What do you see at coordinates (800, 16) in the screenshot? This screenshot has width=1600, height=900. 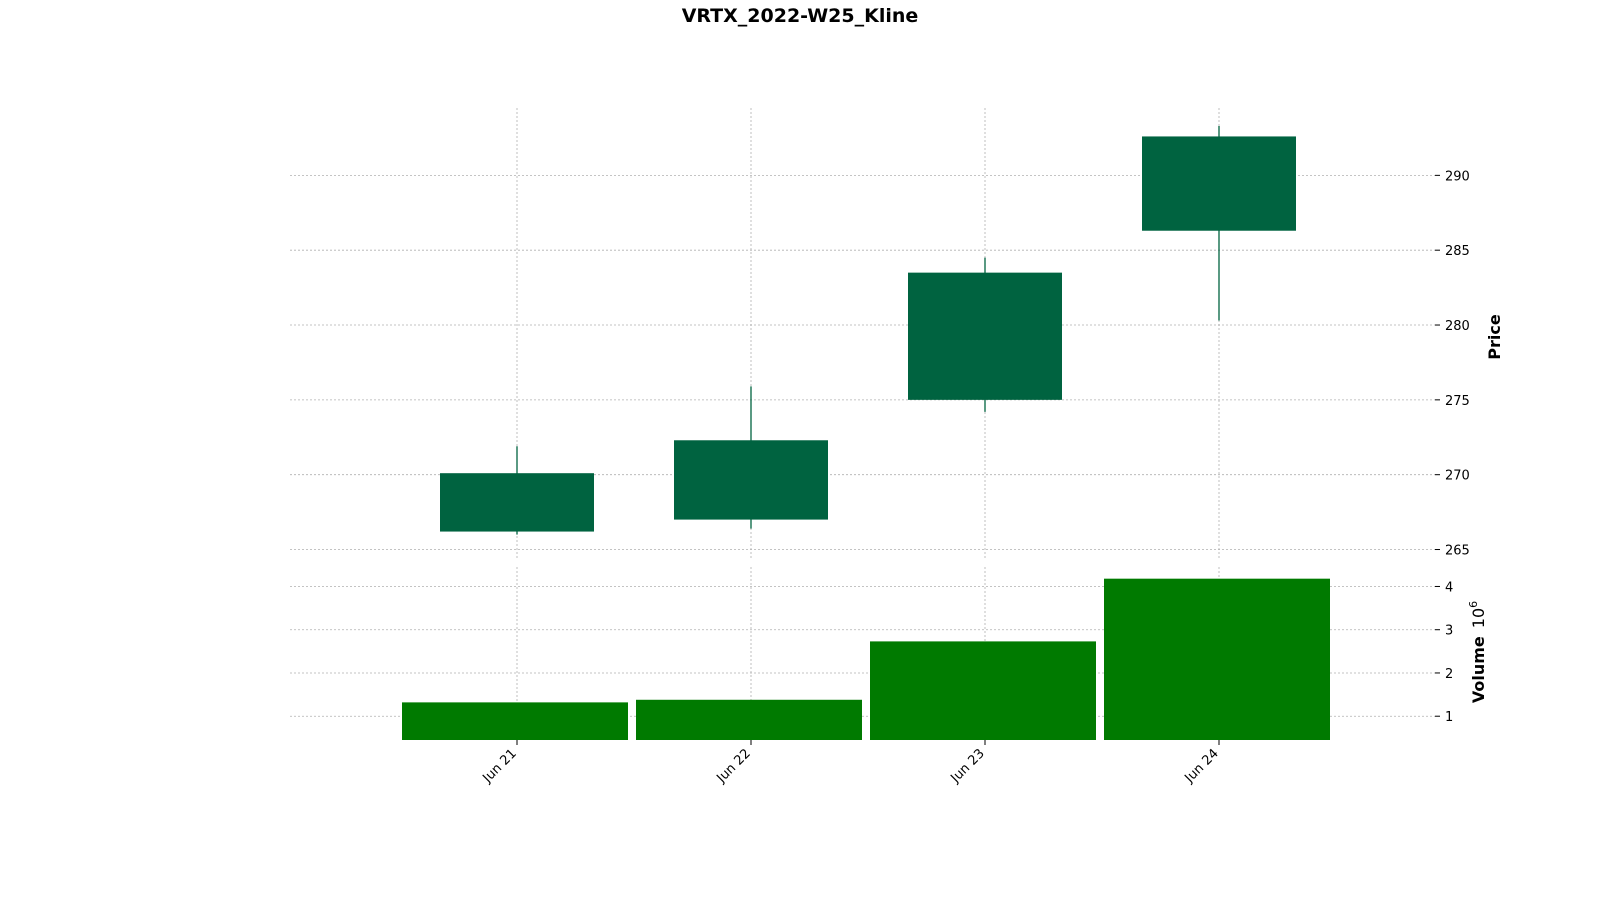 I see `chart-title: VRTX_2022-W25_Kline` at bounding box center [800, 16].